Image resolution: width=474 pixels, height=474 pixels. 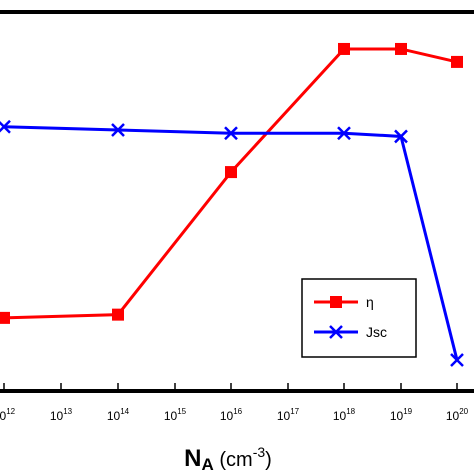 I want to click on legend-item: Jsc, so click(x=350, y=332).